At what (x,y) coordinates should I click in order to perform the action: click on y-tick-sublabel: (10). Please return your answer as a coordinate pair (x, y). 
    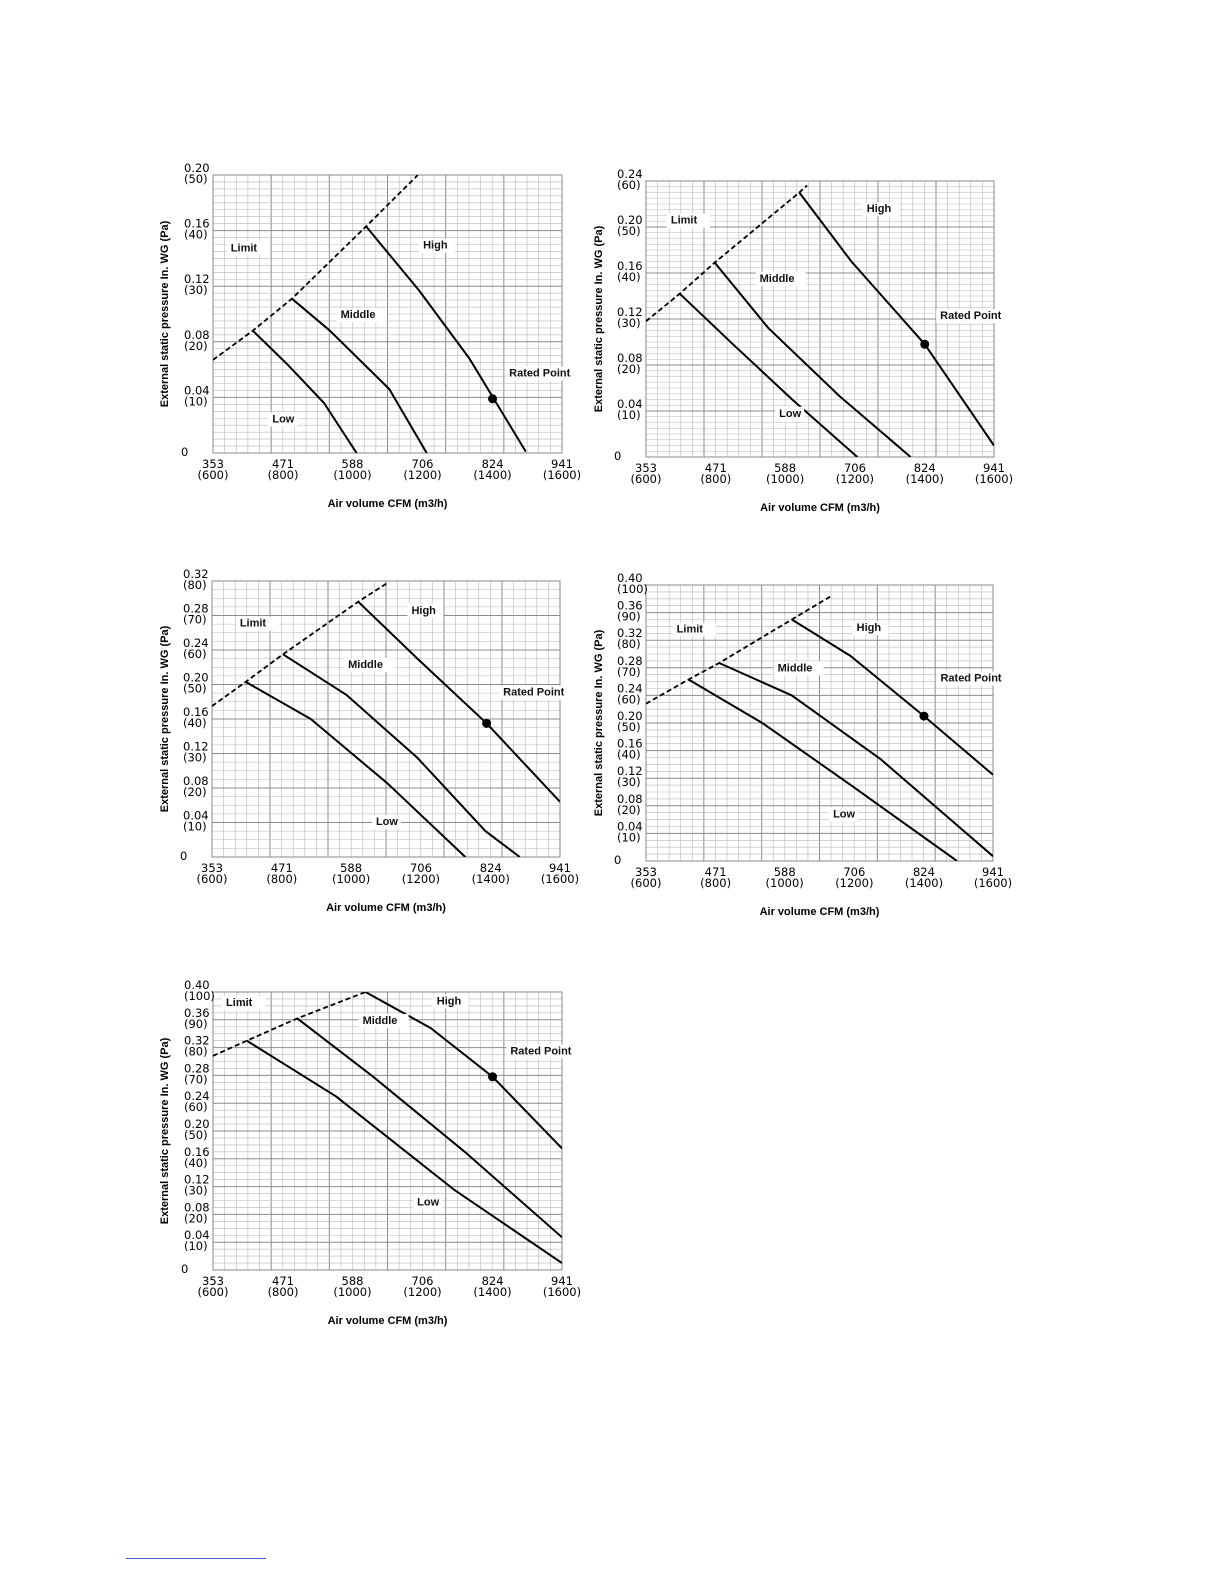
    Looking at the image, I should click on (195, 827).